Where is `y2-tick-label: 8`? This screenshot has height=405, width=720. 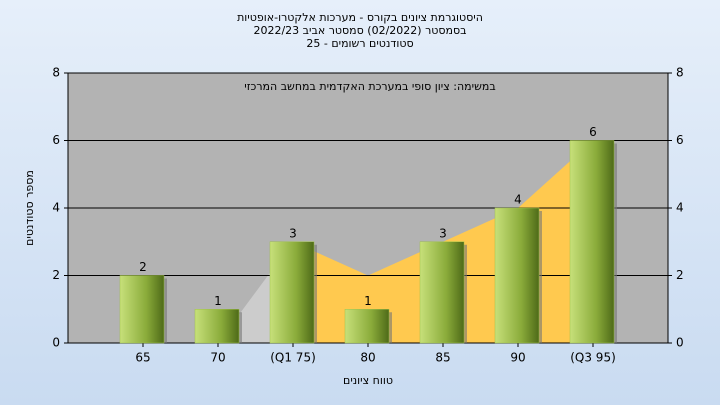 y2-tick-label: 8 is located at coordinates (680, 73).